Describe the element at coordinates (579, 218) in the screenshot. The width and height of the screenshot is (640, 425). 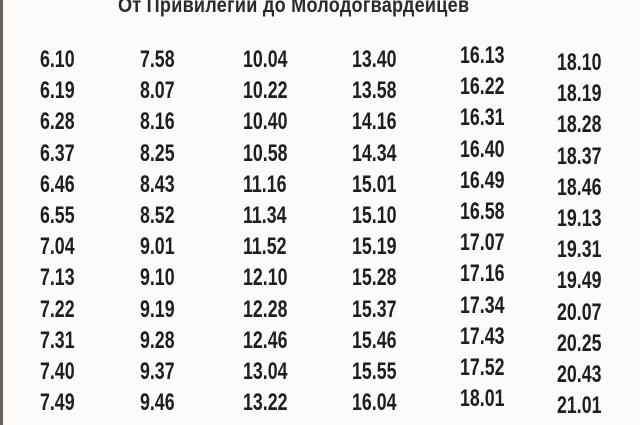
I see `departure-time: 19.13` at that location.